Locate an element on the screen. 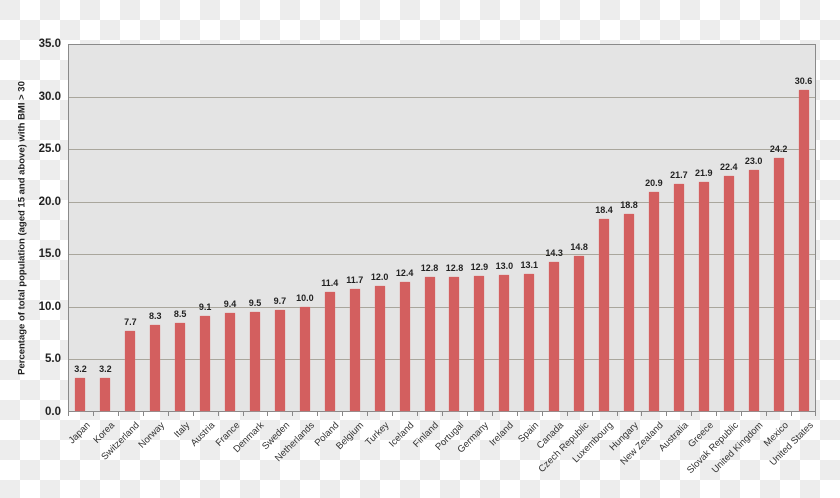 This screenshot has height=498, width=840. y-tick-label: 5.0 is located at coordinates (53, 359).